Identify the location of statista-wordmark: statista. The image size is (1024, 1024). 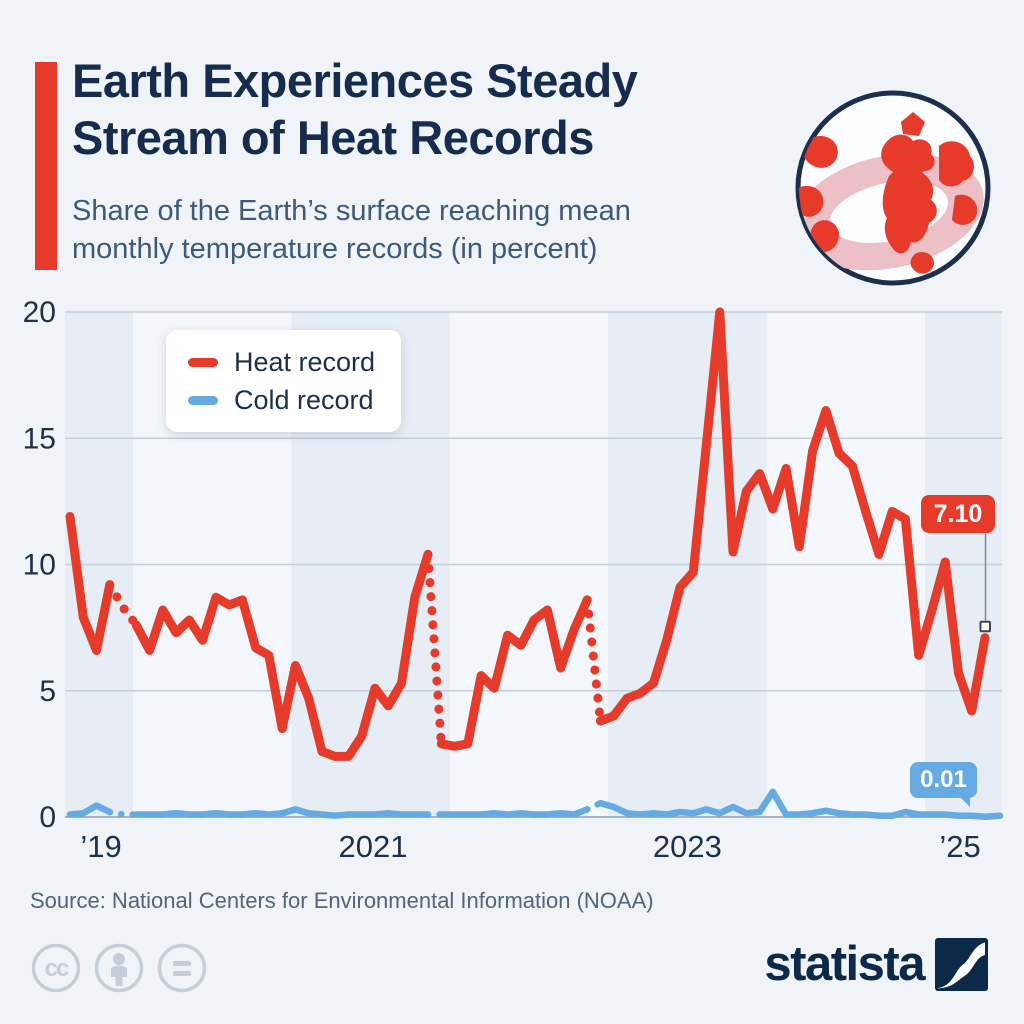
(844, 964).